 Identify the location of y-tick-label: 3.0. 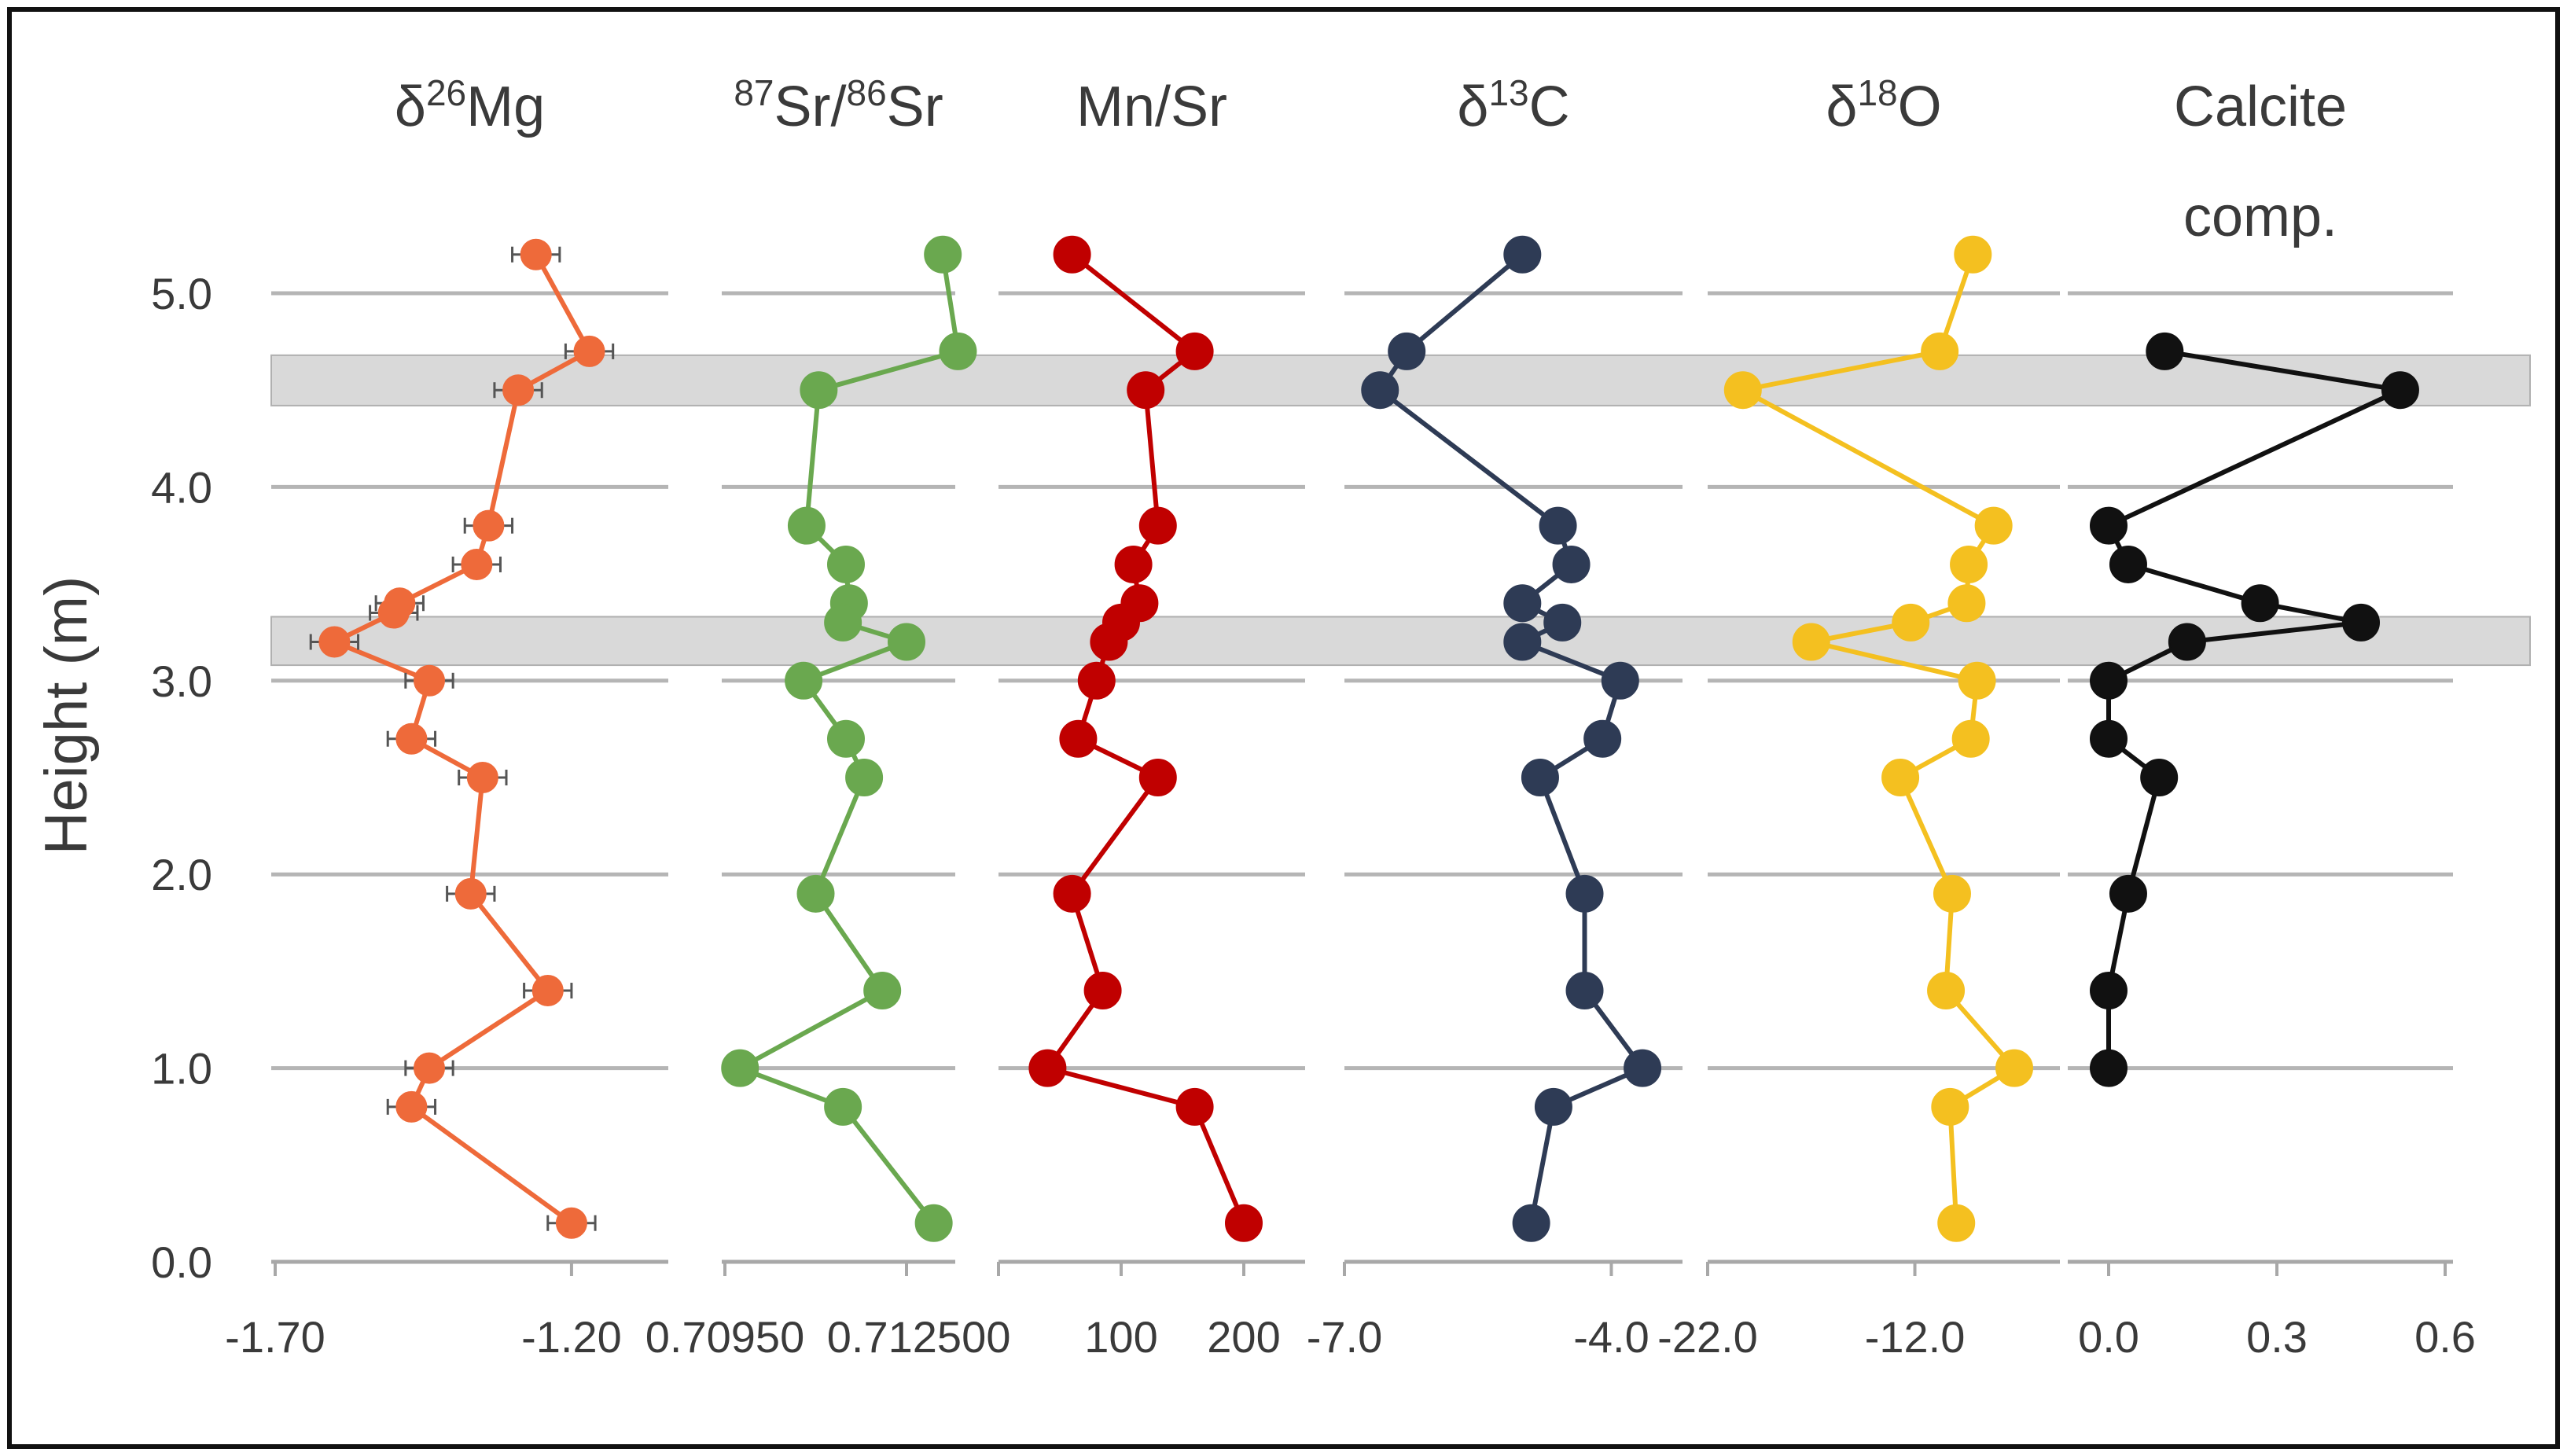
(181, 681).